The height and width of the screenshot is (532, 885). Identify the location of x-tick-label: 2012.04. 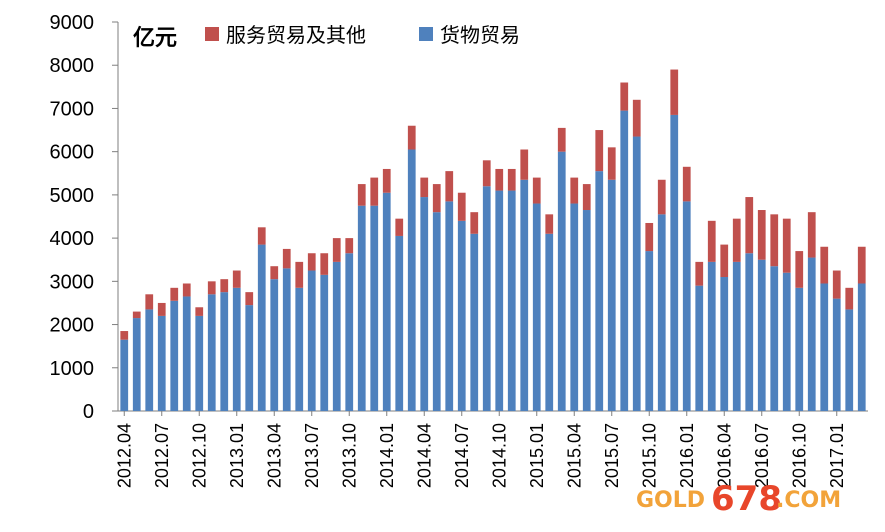
(124, 455).